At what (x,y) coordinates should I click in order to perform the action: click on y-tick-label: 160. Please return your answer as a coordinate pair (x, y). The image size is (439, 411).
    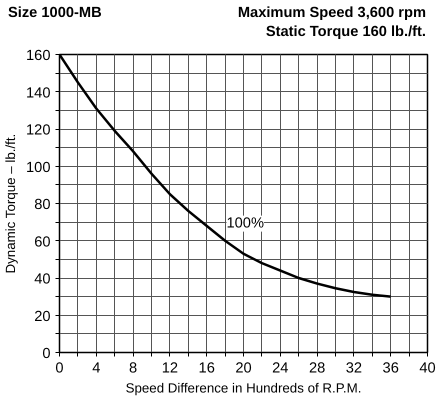
    Looking at the image, I should click on (38, 56).